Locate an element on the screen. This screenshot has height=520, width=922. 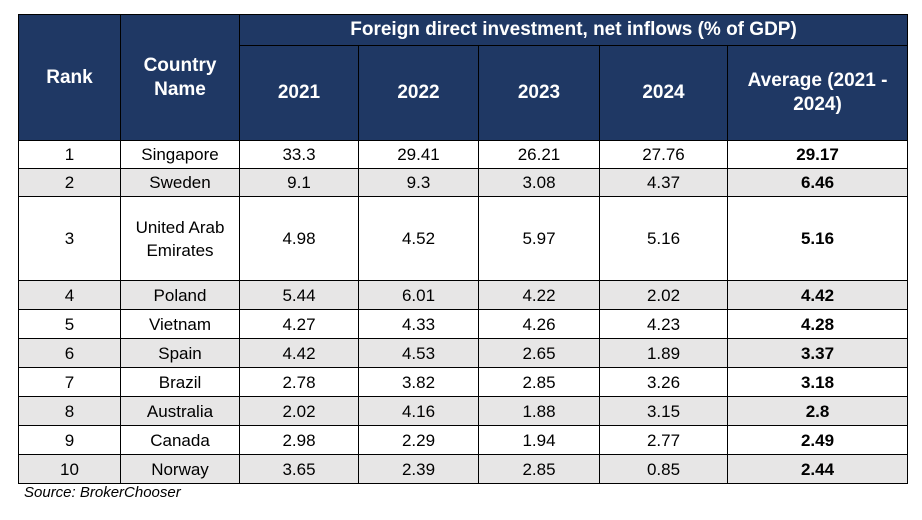
cell-average: 2.8 is located at coordinates (817, 411).